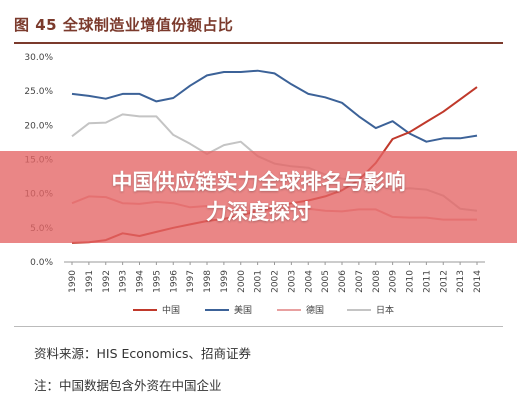 This screenshot has width=517, height=400. Describe the element at coordinates (243, 310) in the screenshot. I see `legend-label: 美国` at that location.